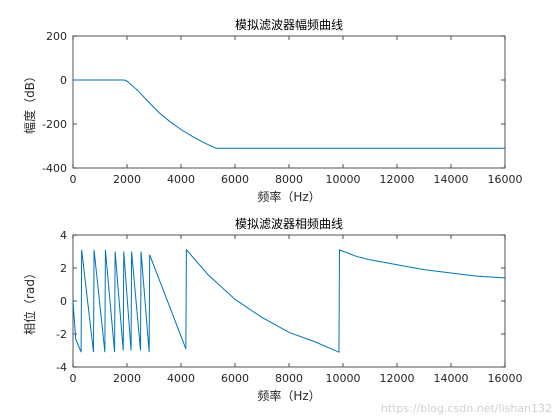  I want to click on phase-x-tick-label: 8000, so click(289, 378).